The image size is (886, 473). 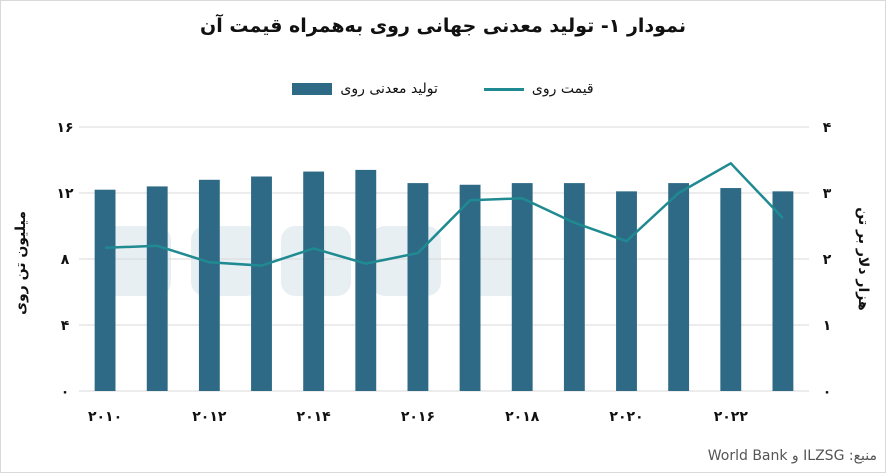 I want to click on x-tick-label: ۲۰۱۴, so click(x=314, y=417).